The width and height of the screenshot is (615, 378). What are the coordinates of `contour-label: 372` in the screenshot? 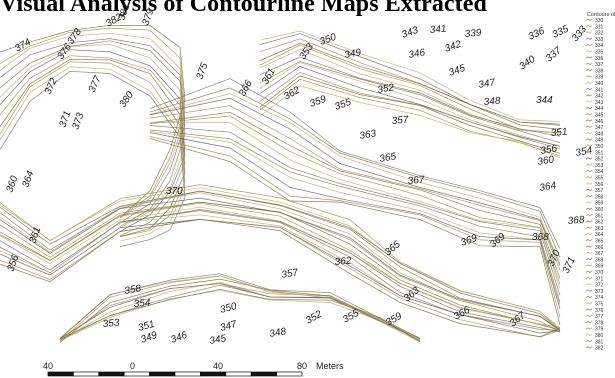 It's located at (8, 1).